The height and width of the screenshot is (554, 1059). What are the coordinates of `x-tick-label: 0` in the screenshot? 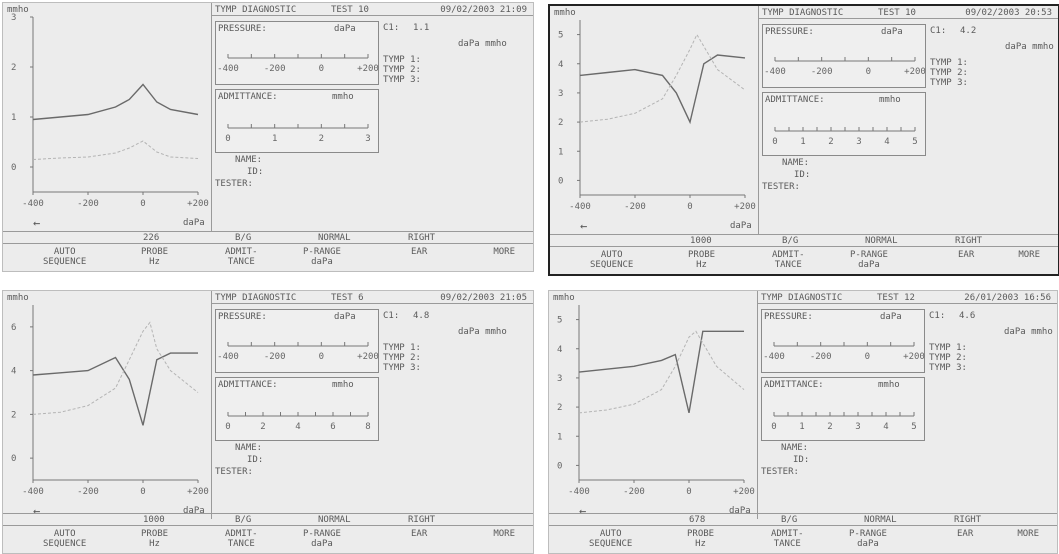 It's located at (688, 492).